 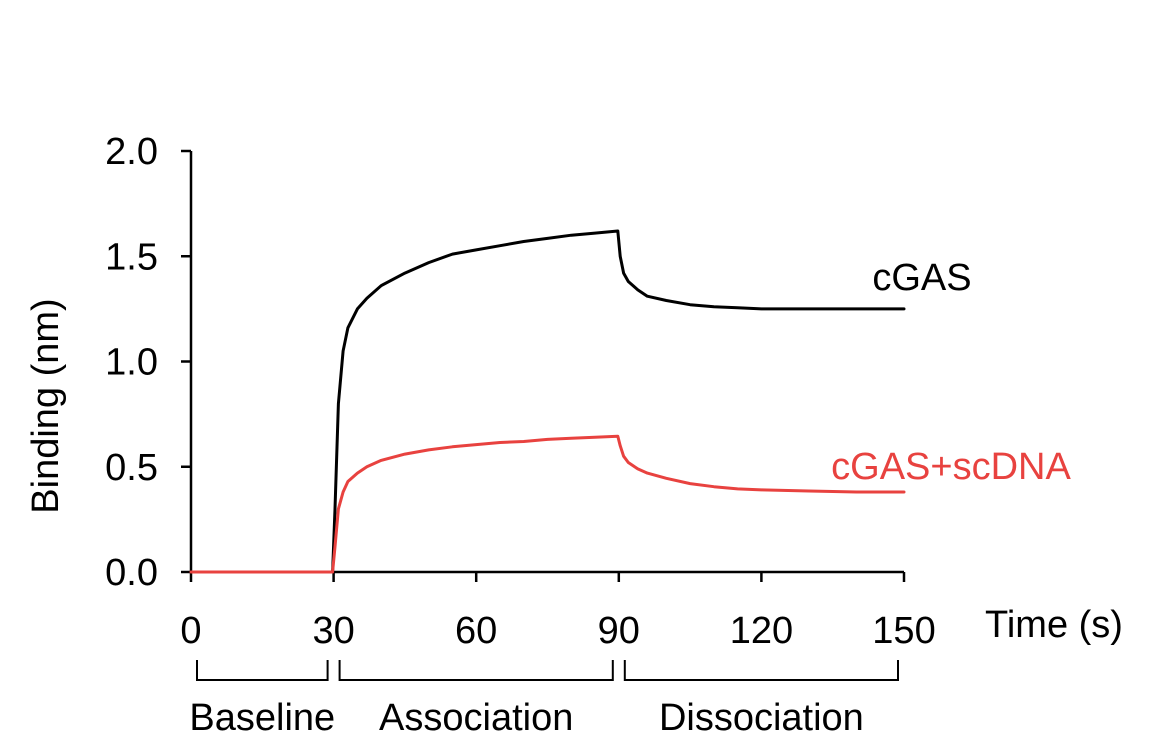 What do you see at coordinates (951, 467) in the screenshot?
I see `series-label-1: cGAS+scDNA` at bounding box center [951, 467].